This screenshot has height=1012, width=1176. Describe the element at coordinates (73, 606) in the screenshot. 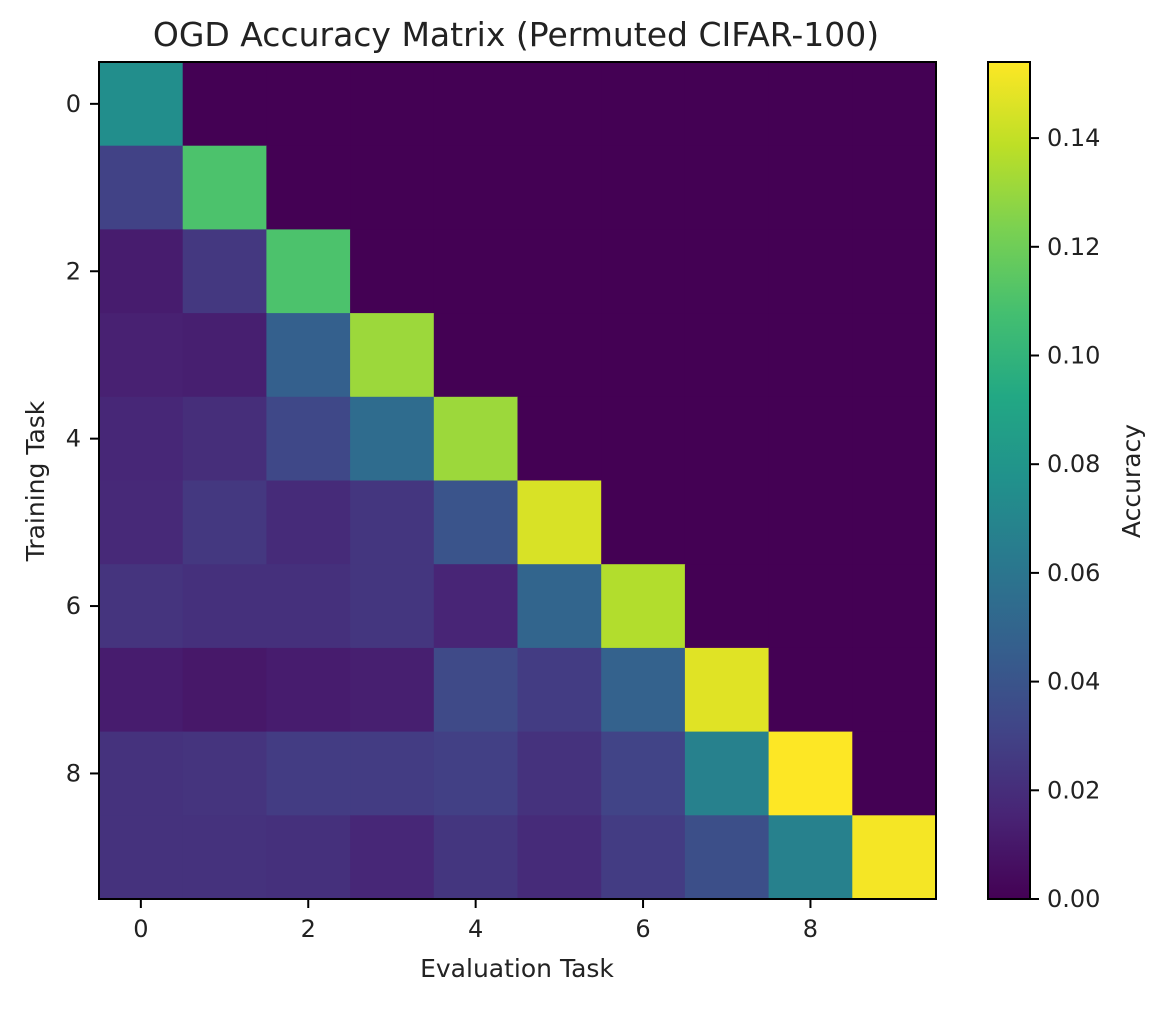

I see `y-tick-label: 6` at that location.